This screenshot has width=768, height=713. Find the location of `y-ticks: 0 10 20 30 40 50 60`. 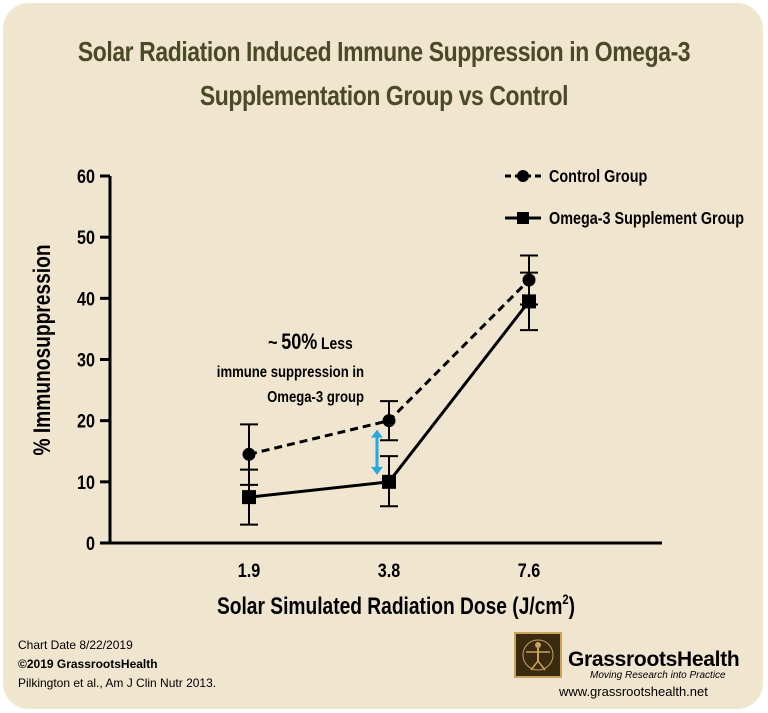

y-ticks: 0 10 20 30 40 50 60 is located at coordinates (93, 360).